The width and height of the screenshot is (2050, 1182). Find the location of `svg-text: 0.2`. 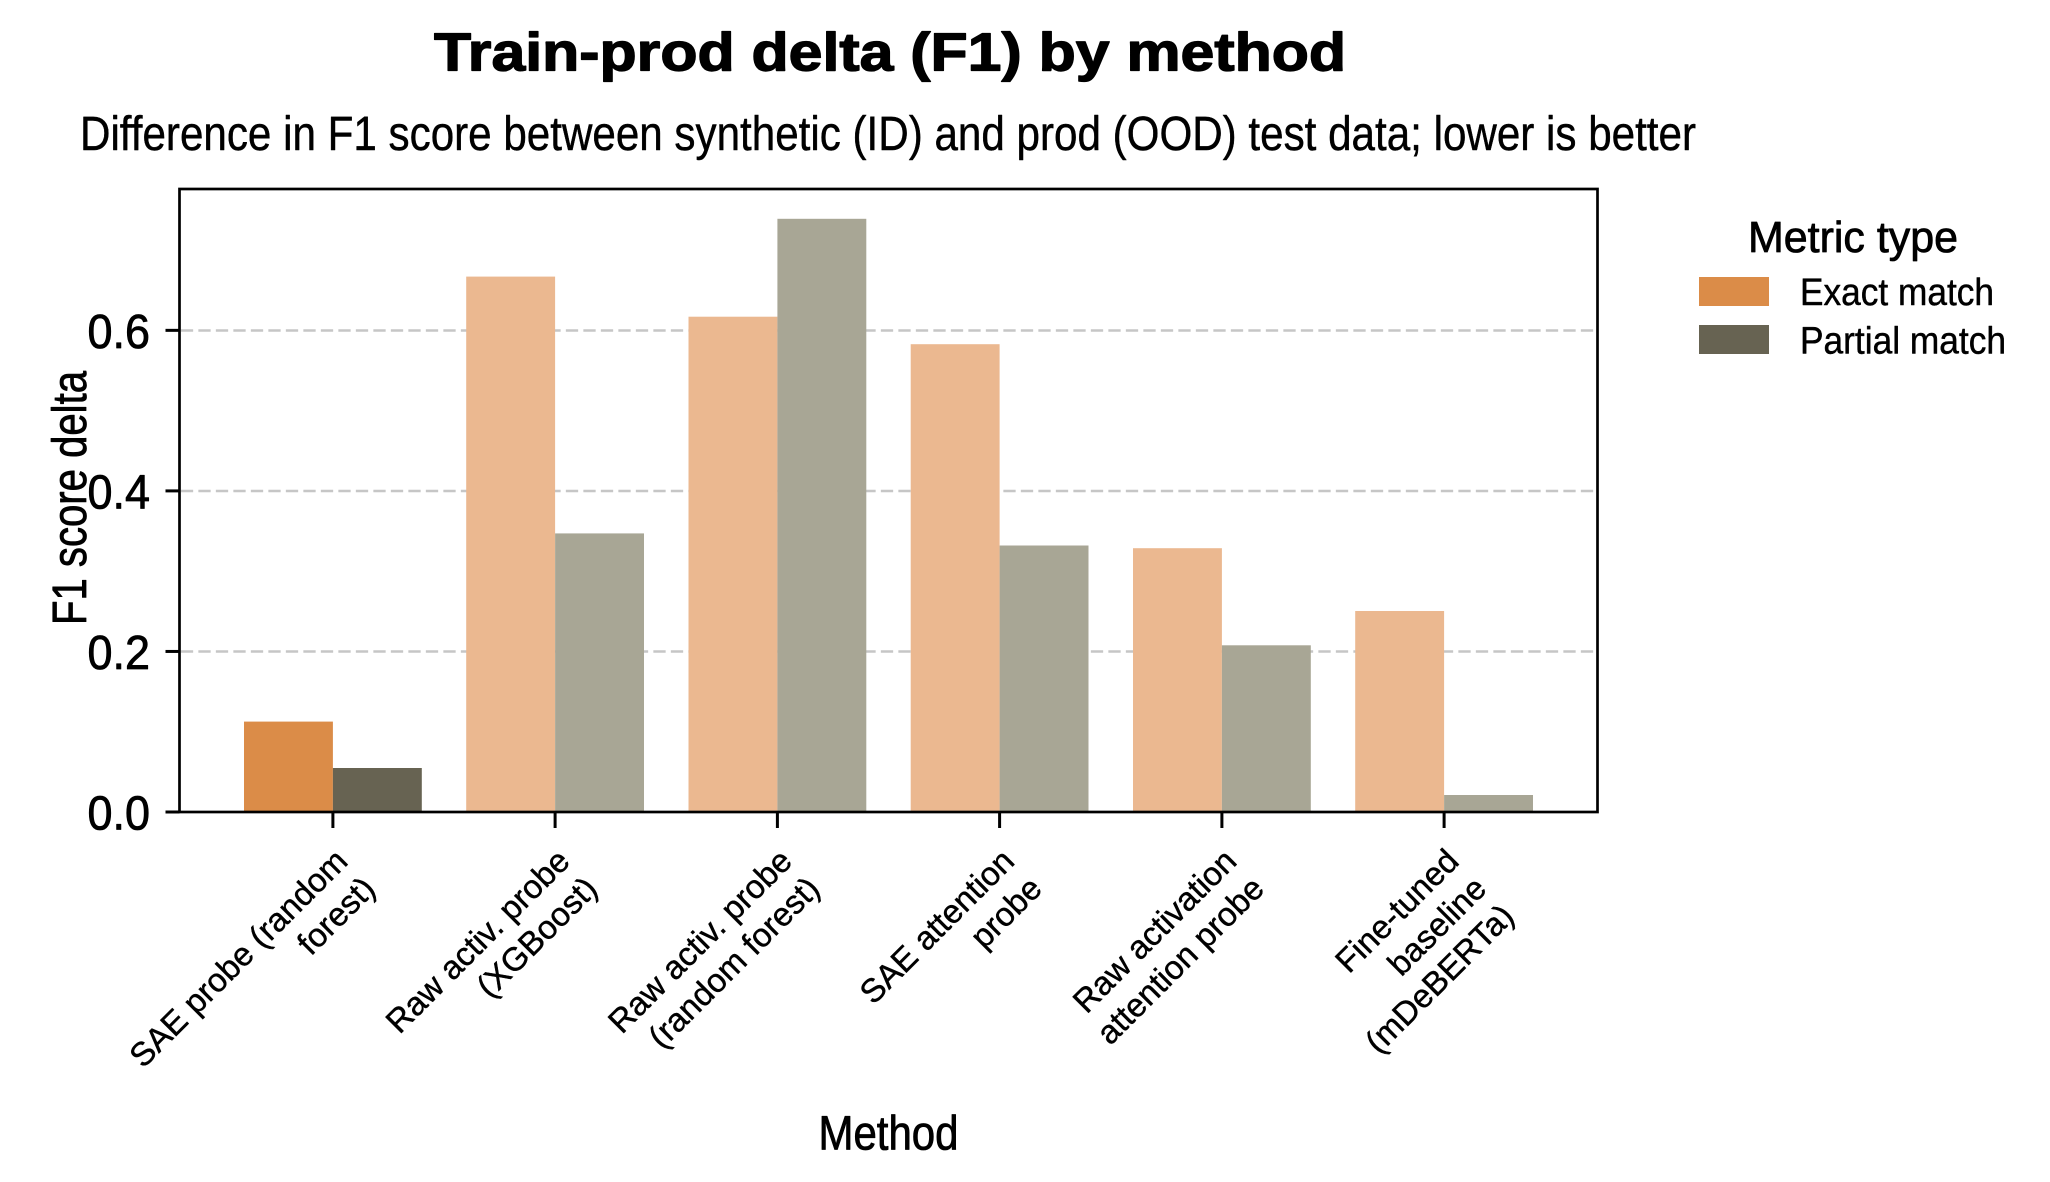

svg-text: 0.2 is located at coordinates (119, 653).